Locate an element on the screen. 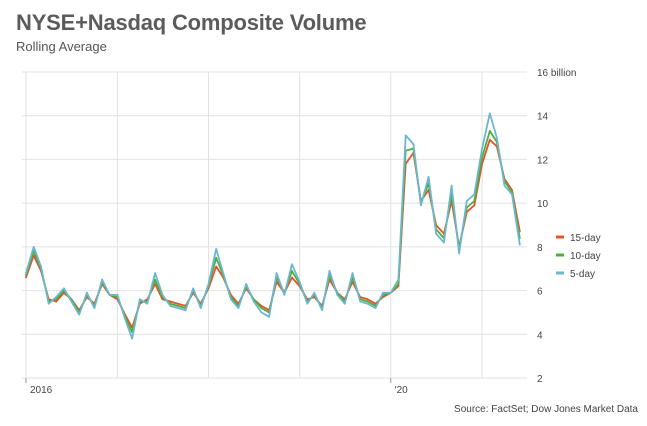  x-axis-ticks: 2016 '20 is located at coordinates (216, 387).